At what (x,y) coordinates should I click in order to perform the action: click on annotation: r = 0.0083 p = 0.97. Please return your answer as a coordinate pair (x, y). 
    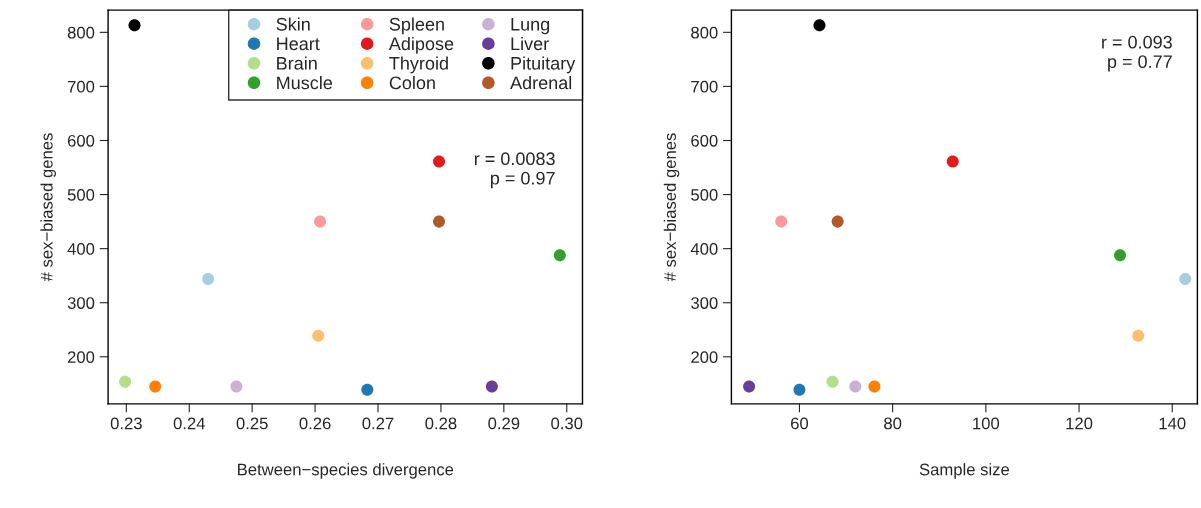
    Looking at the image, I should click on (514, 170).